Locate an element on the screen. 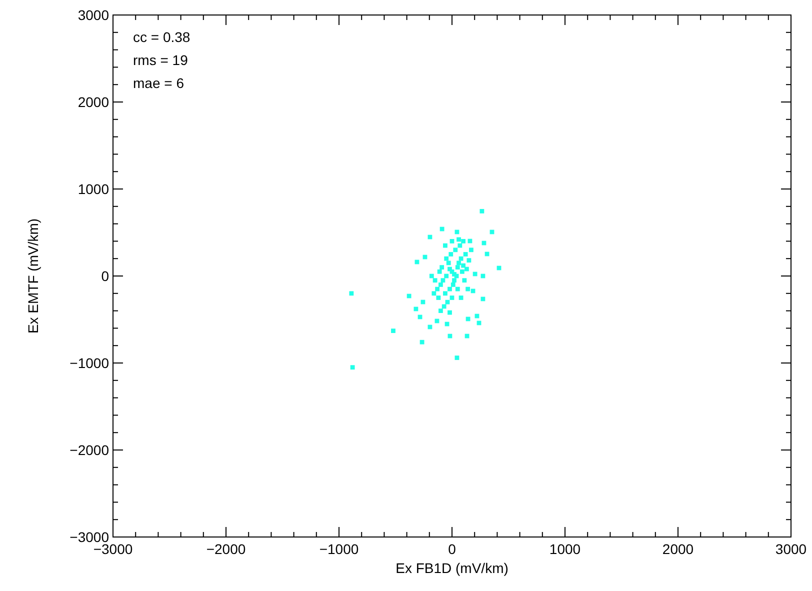 This screenshot has width=812, height=591. y-tick-label: −2000 is located at coordinates (90, 450).